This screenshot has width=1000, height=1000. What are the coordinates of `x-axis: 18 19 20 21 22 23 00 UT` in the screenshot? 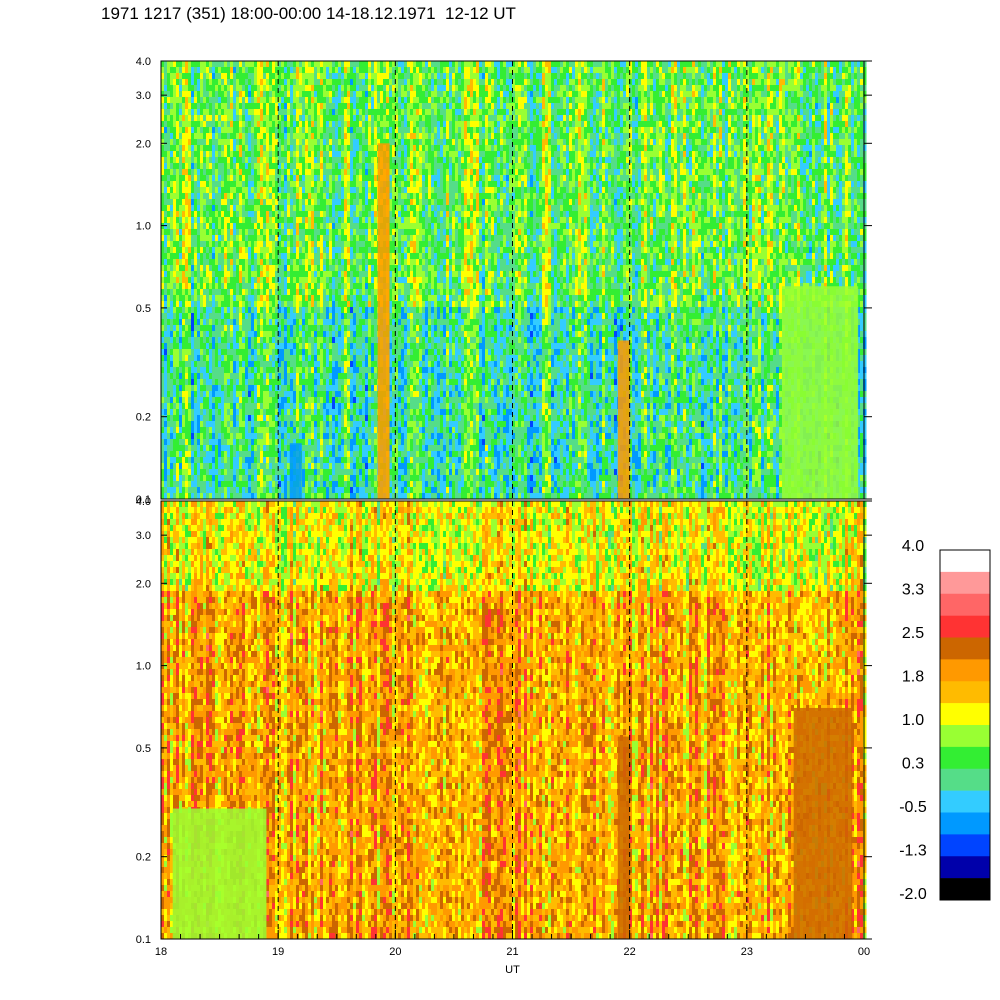 It's located at (512, 953).